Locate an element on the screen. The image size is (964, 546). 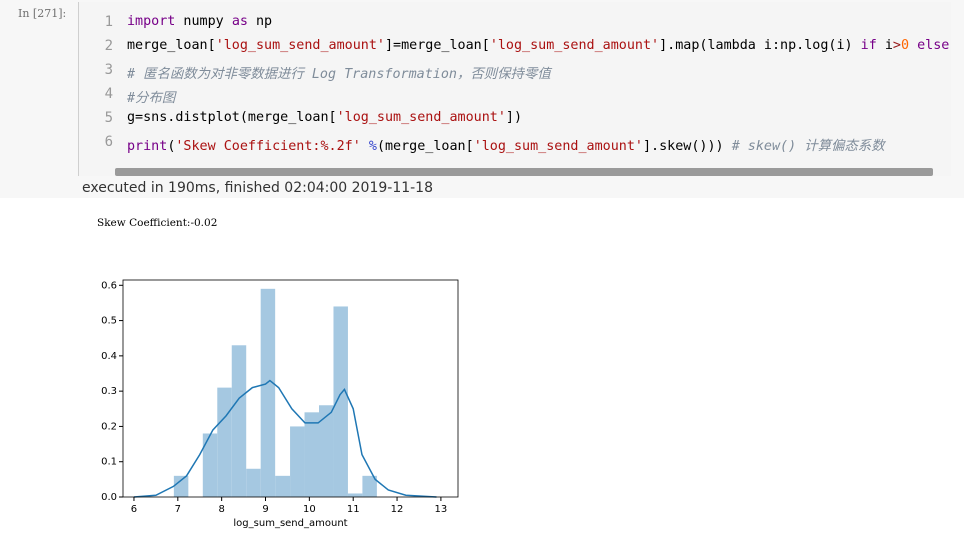
y-tick-label: 0.1 is located at coordinates (109, 462).